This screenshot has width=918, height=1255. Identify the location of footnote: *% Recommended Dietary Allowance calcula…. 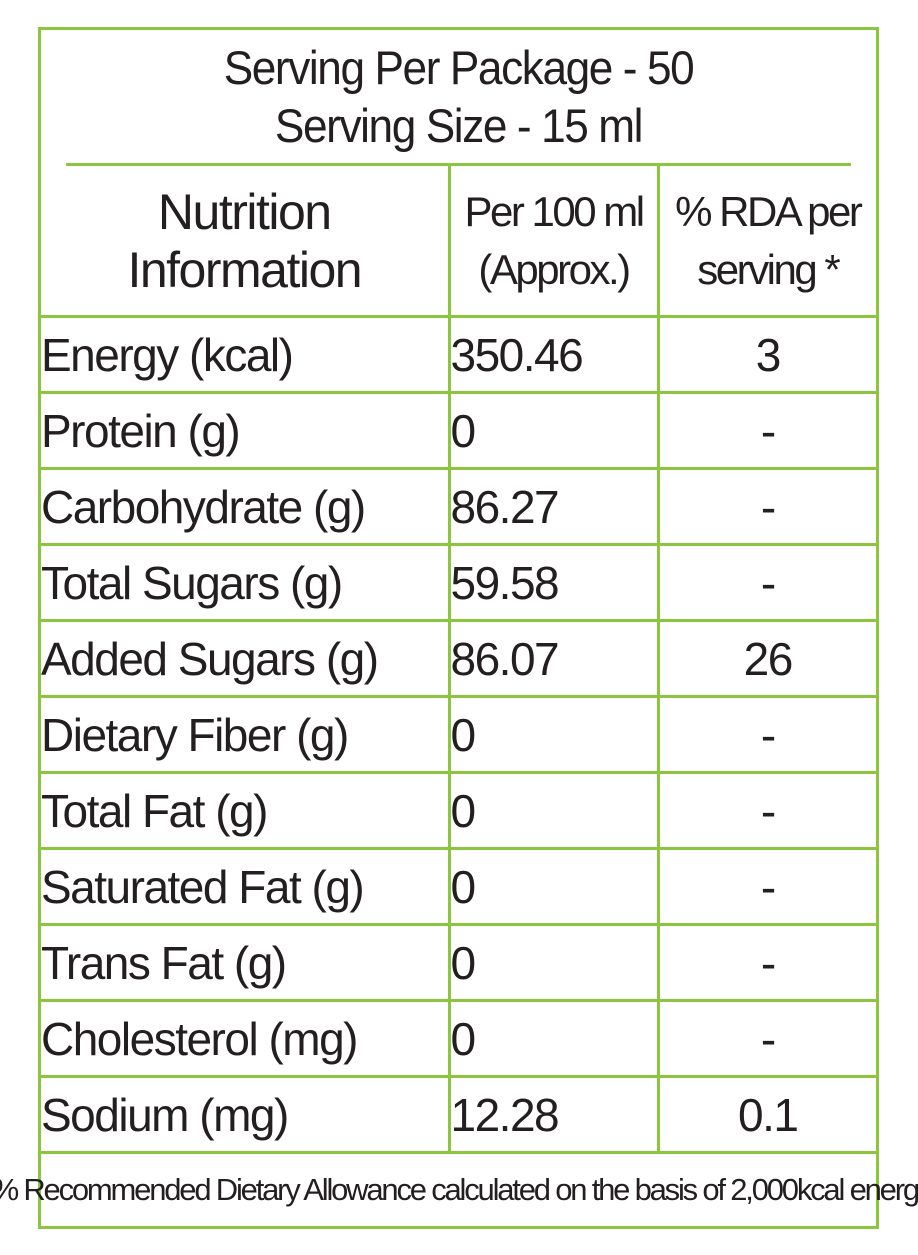
(459, 1189).